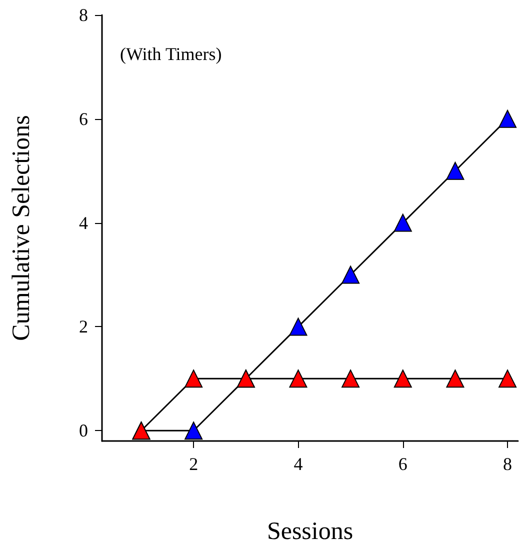 This screenshot has height=558, width=521. I want to click on x-tick-label: 8, so click(507, 464).